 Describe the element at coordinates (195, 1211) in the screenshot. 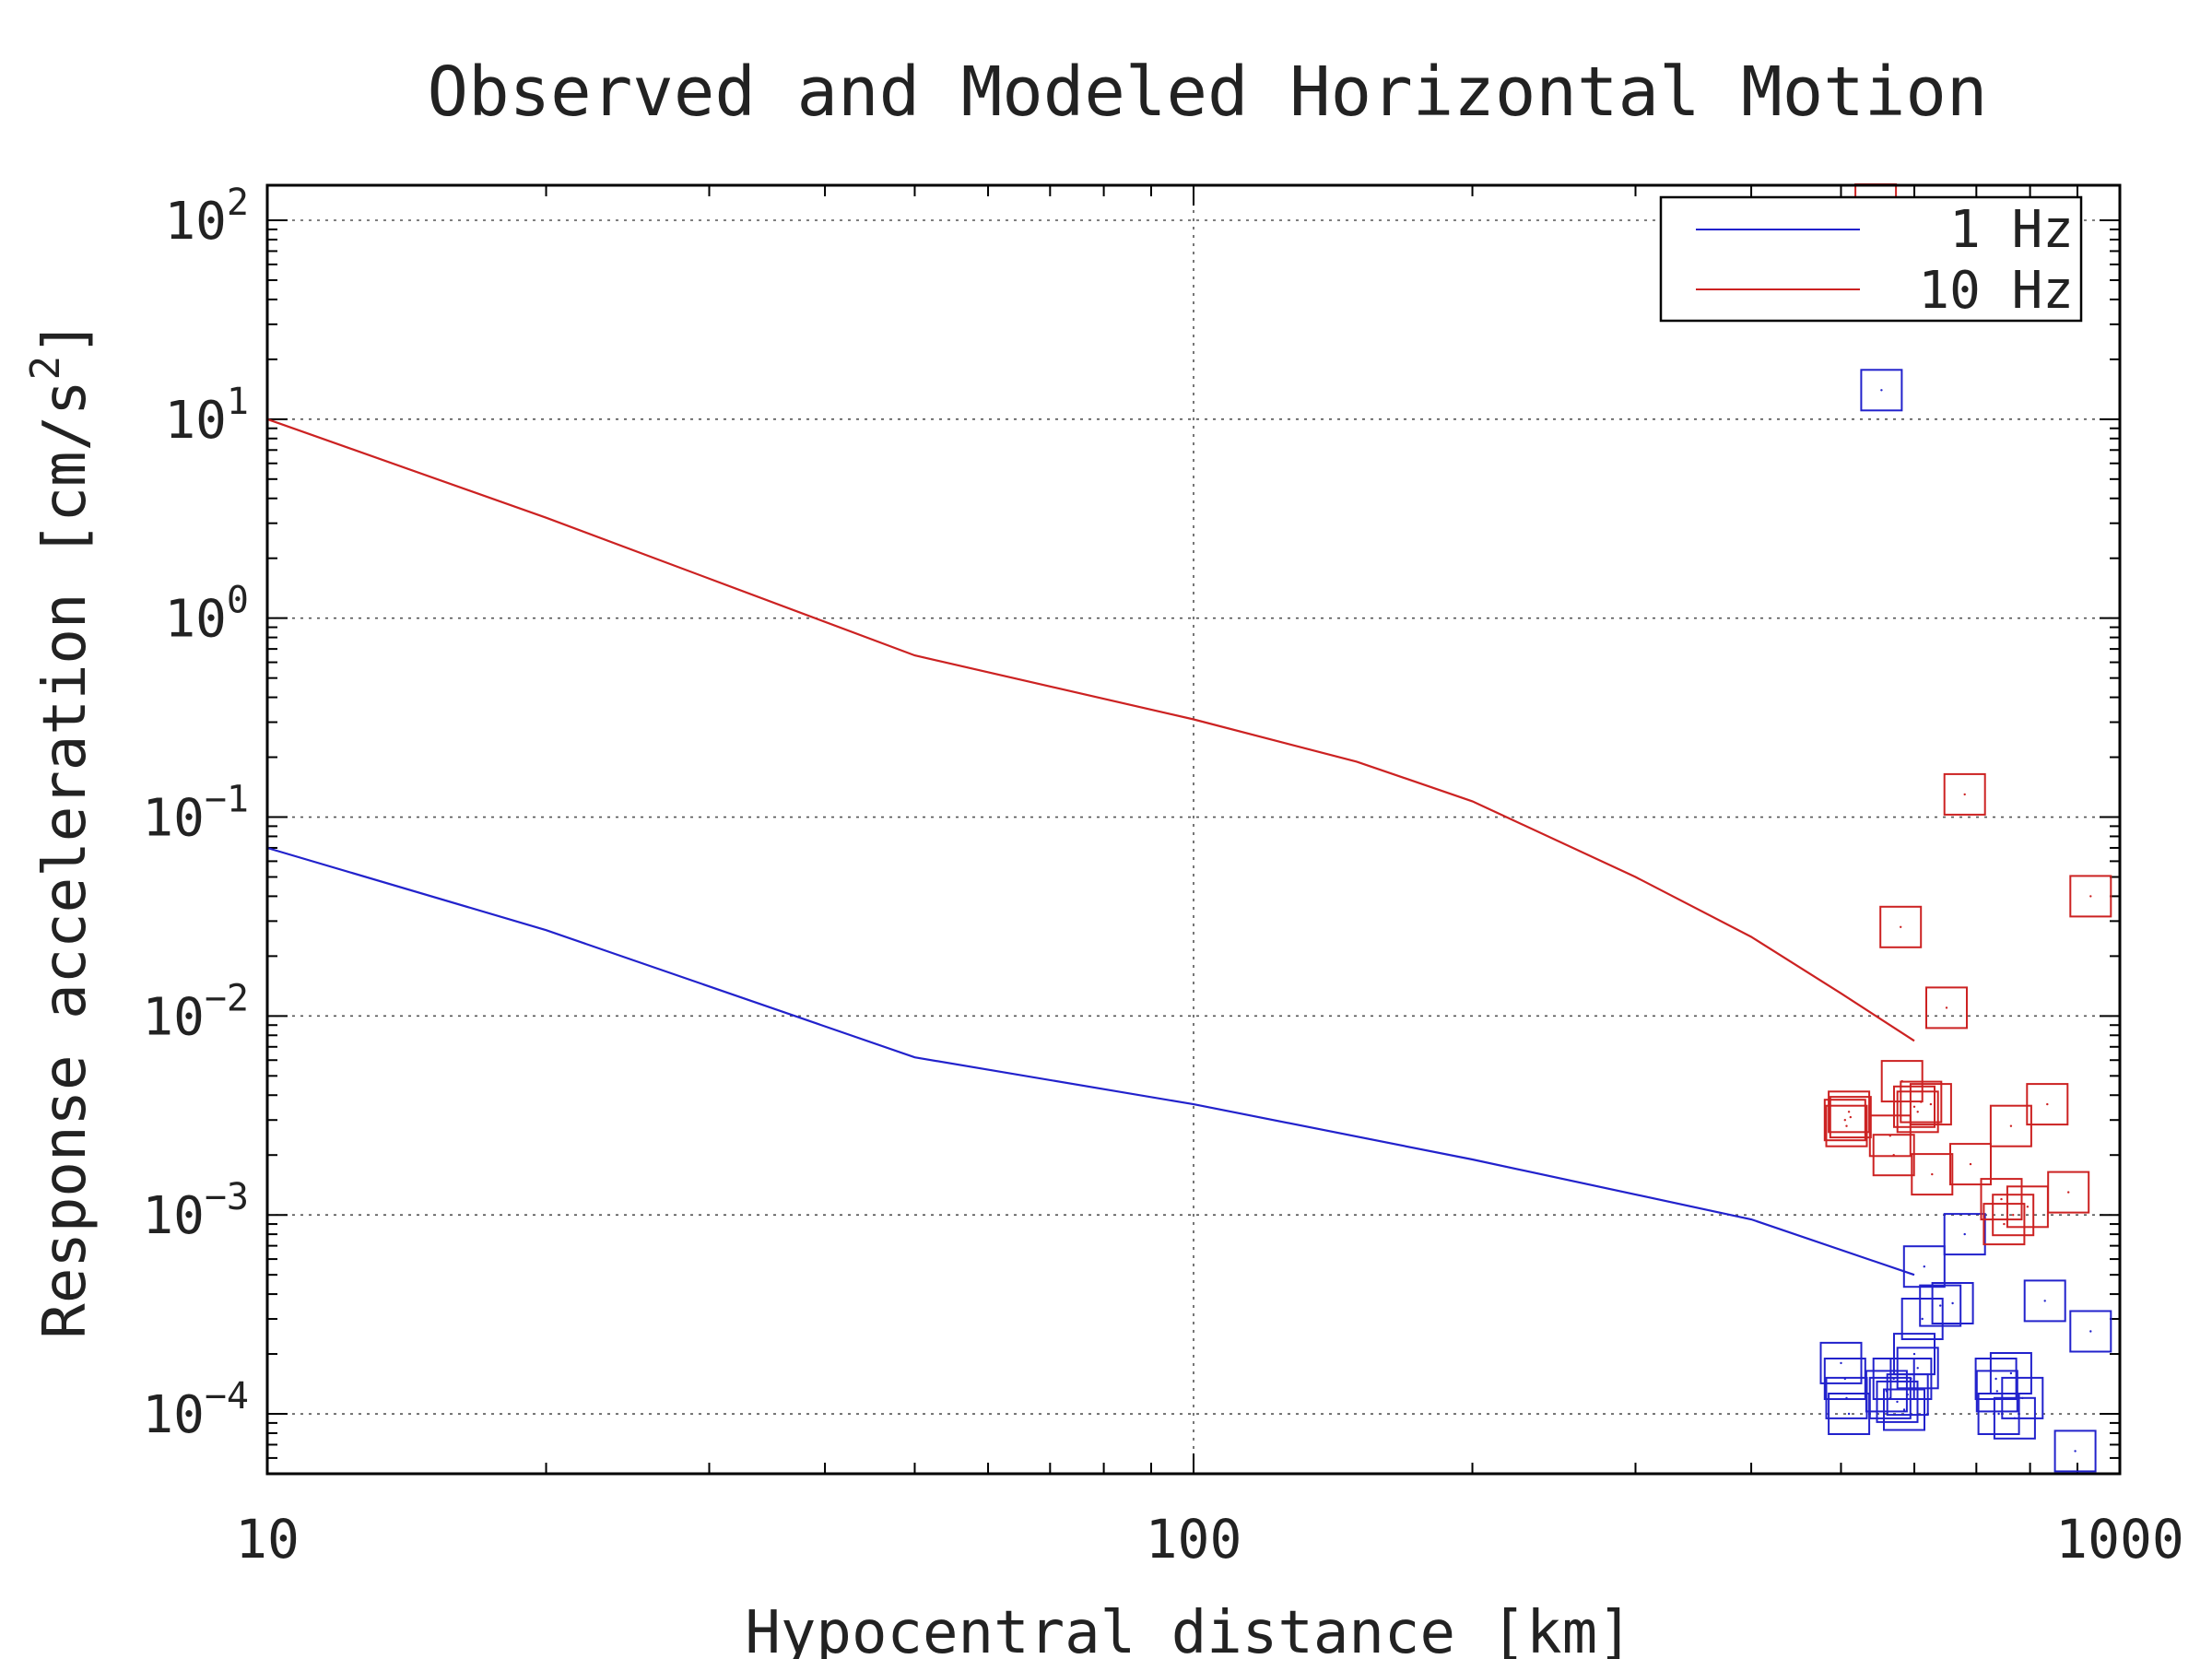

I see `y-tick-label: 10⁻³` at that location.